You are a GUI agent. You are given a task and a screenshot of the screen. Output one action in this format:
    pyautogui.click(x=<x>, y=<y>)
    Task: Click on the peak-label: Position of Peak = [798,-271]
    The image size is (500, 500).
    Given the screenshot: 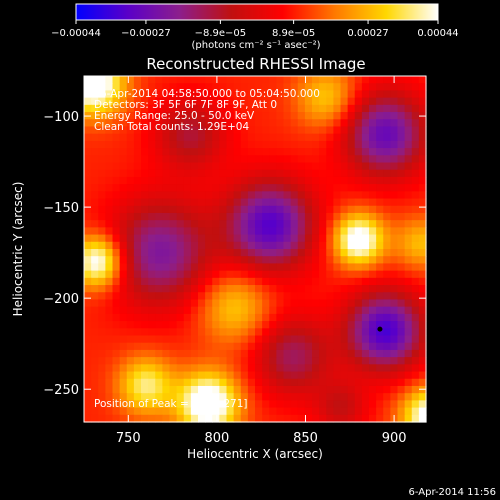 What is the action you would take?
    pyautogui.click(x=171, y=404)
    